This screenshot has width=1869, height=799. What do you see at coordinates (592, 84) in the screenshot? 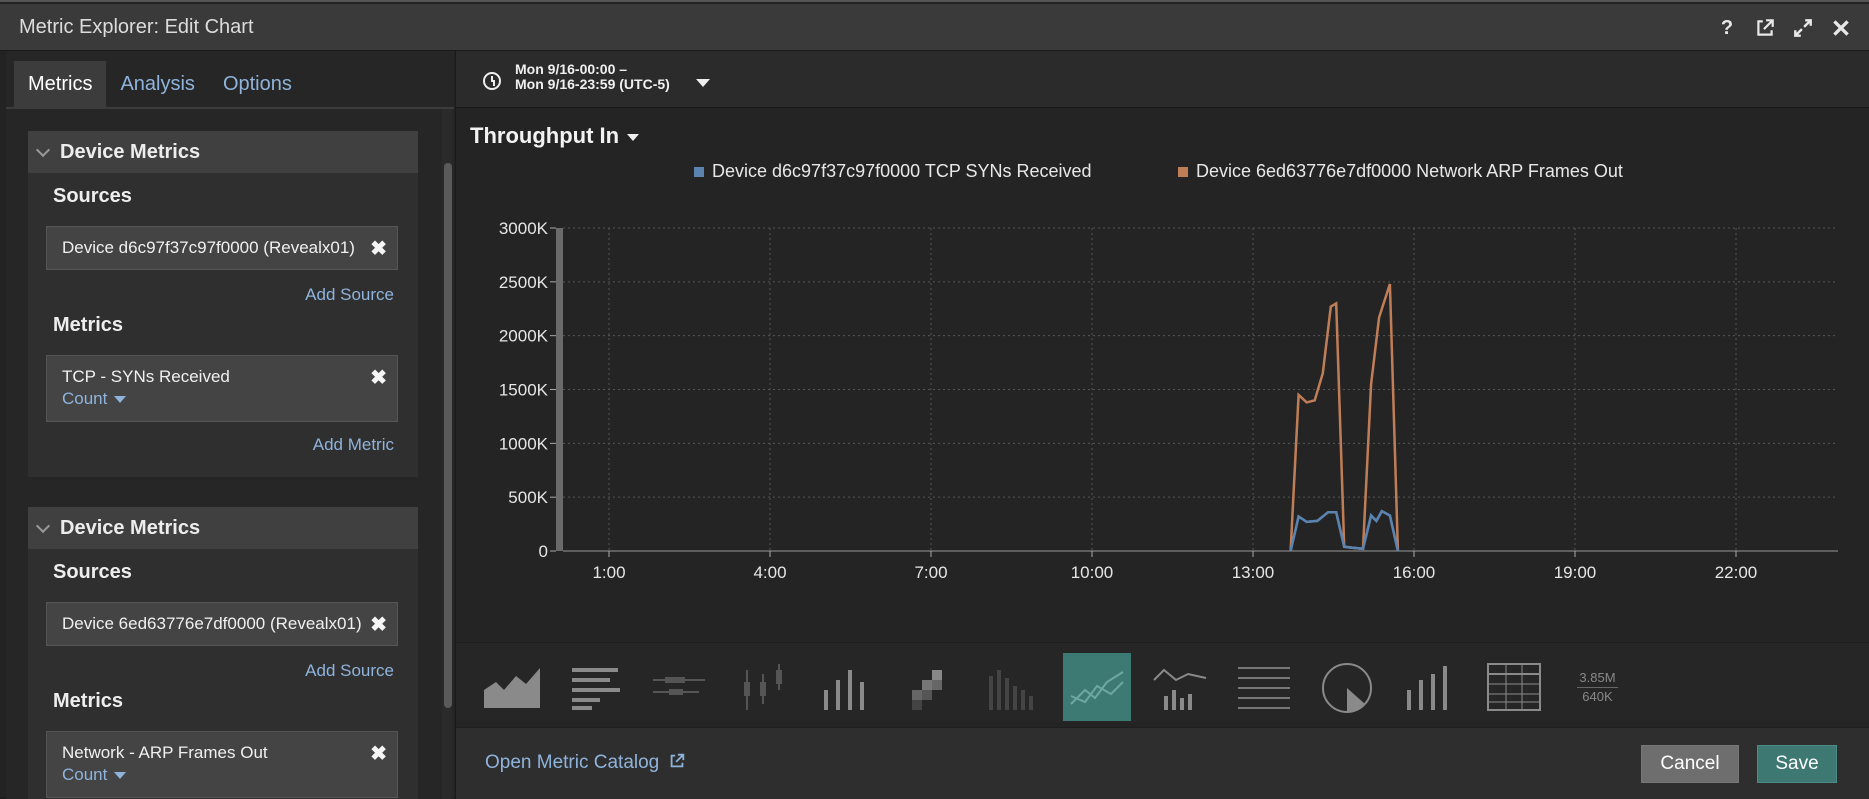
I see `time-range-end: Mon 9/16-23:59 (UTC-5)` at bounding box center [592, 84].